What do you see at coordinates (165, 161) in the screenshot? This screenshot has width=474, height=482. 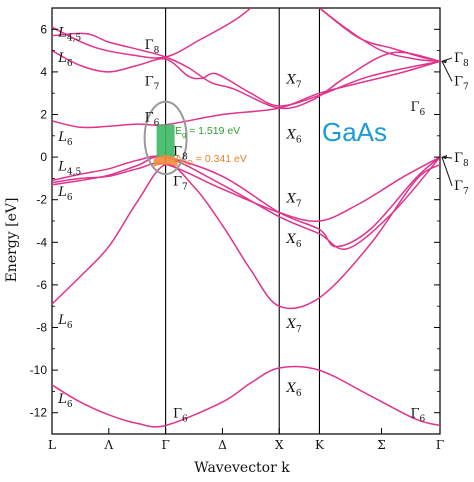 I see `spin-orbit-wedge` at bounding box center [165, 161].